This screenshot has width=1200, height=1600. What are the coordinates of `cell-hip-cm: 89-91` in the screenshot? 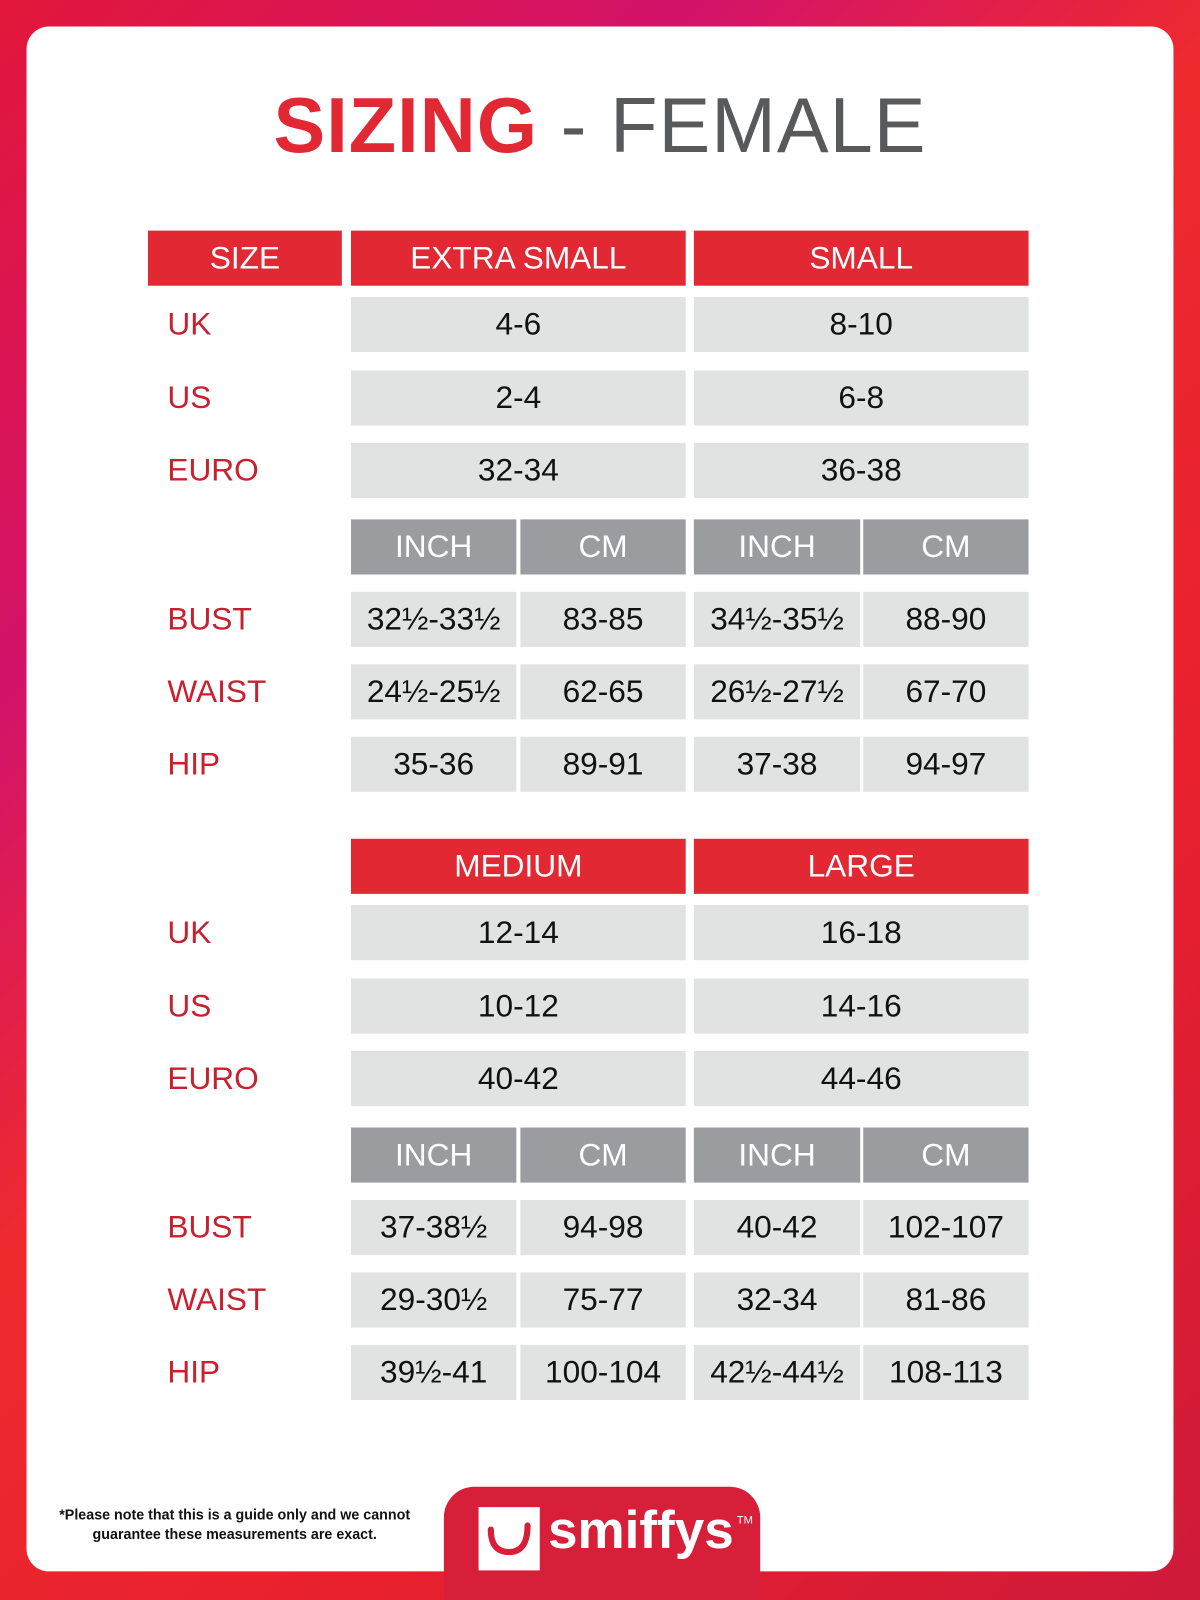 It's located at (603, 764).